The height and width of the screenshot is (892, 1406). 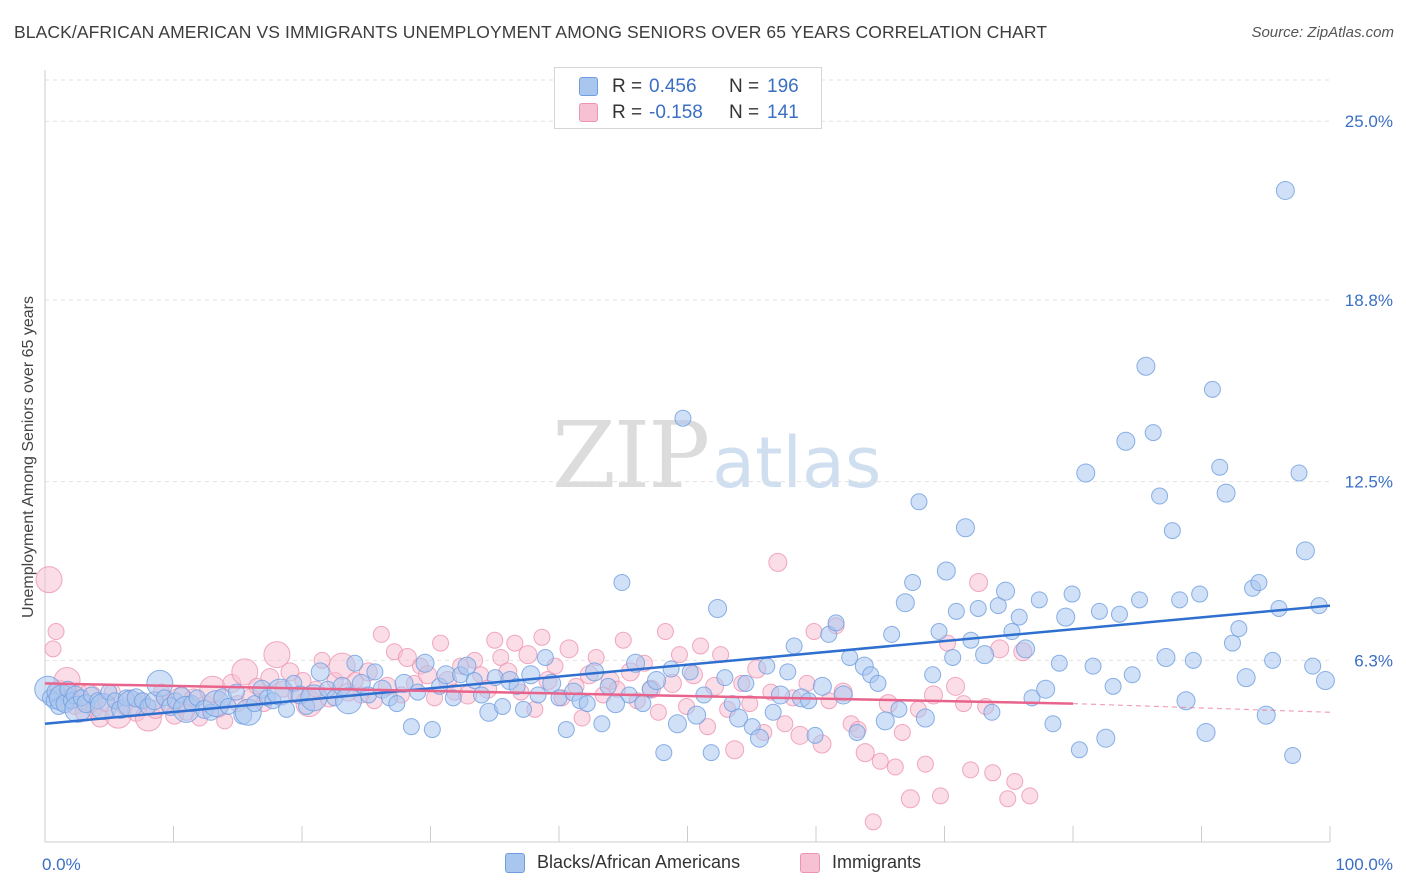 What do you see at coordinates (61, 864) in the screenshot?
I see `x-tick-label: 0.0%` at bounding box center [61, 864].